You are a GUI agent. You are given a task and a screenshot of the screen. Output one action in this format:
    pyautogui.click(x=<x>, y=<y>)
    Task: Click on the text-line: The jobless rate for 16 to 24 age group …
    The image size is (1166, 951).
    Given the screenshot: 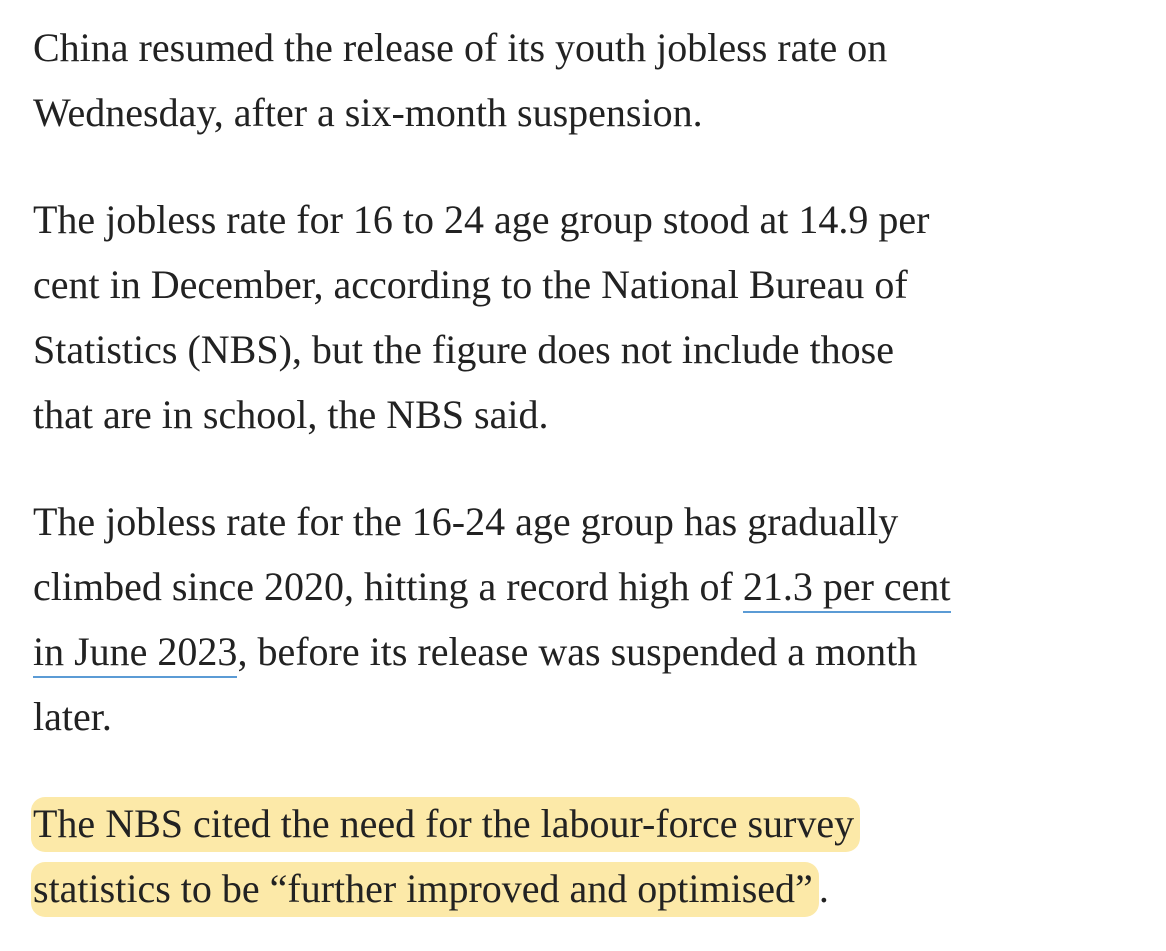 What is the action you would take?
    pyautogui.click(x=481, y=219)
    